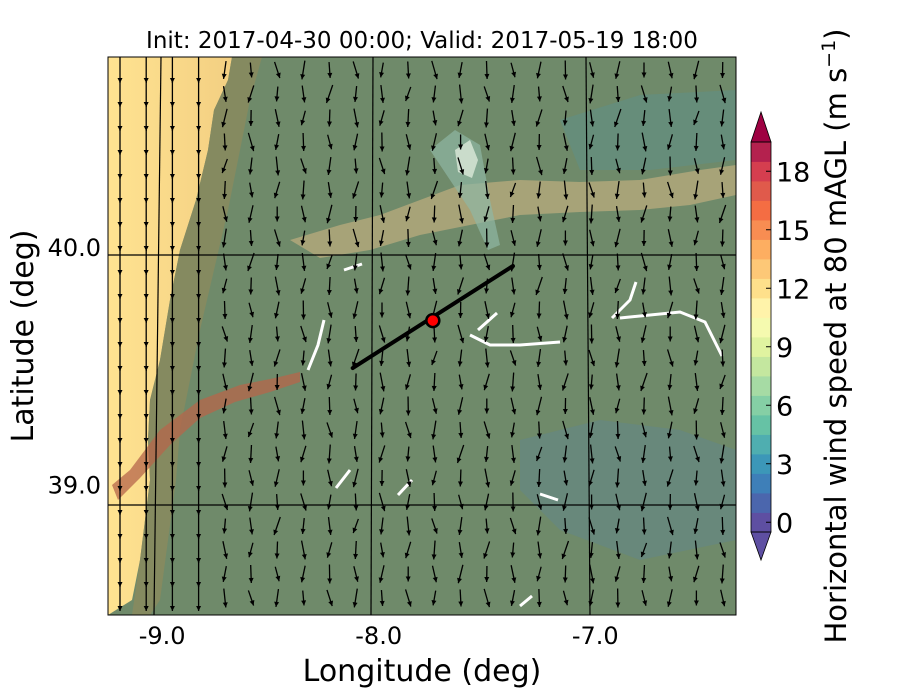 Image resolution: width=900 pixels, height=700 pixels. I want to click on y-axis-label: Latitude (deg), so click(23, 336).